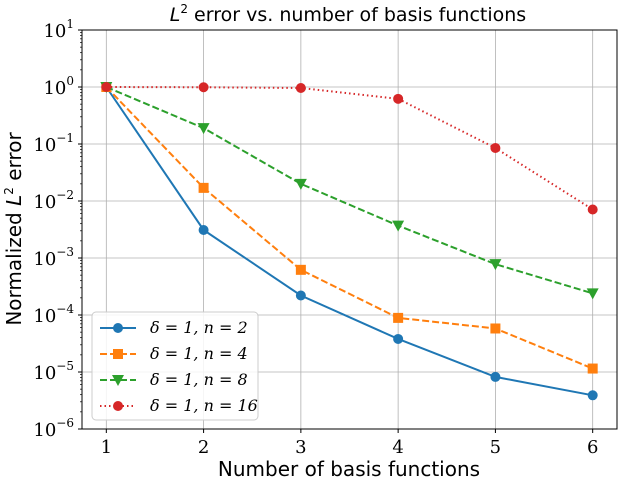 The image size is (620, 482). I want to click on legend-label: δ = 1, n = 8, so click(199, 379).